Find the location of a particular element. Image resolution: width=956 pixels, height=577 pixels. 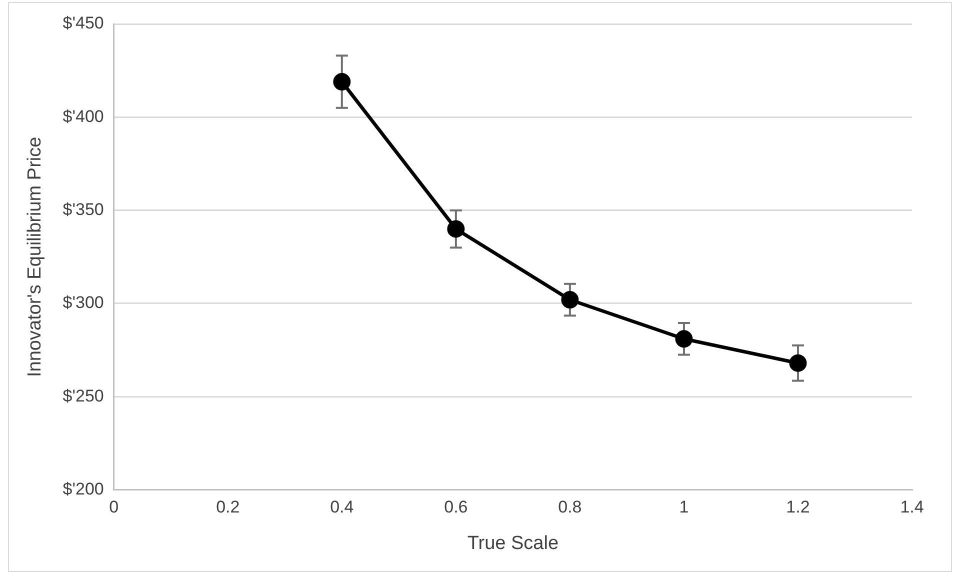

x-axis-title: True Scale is located at coordinates (513, 543).